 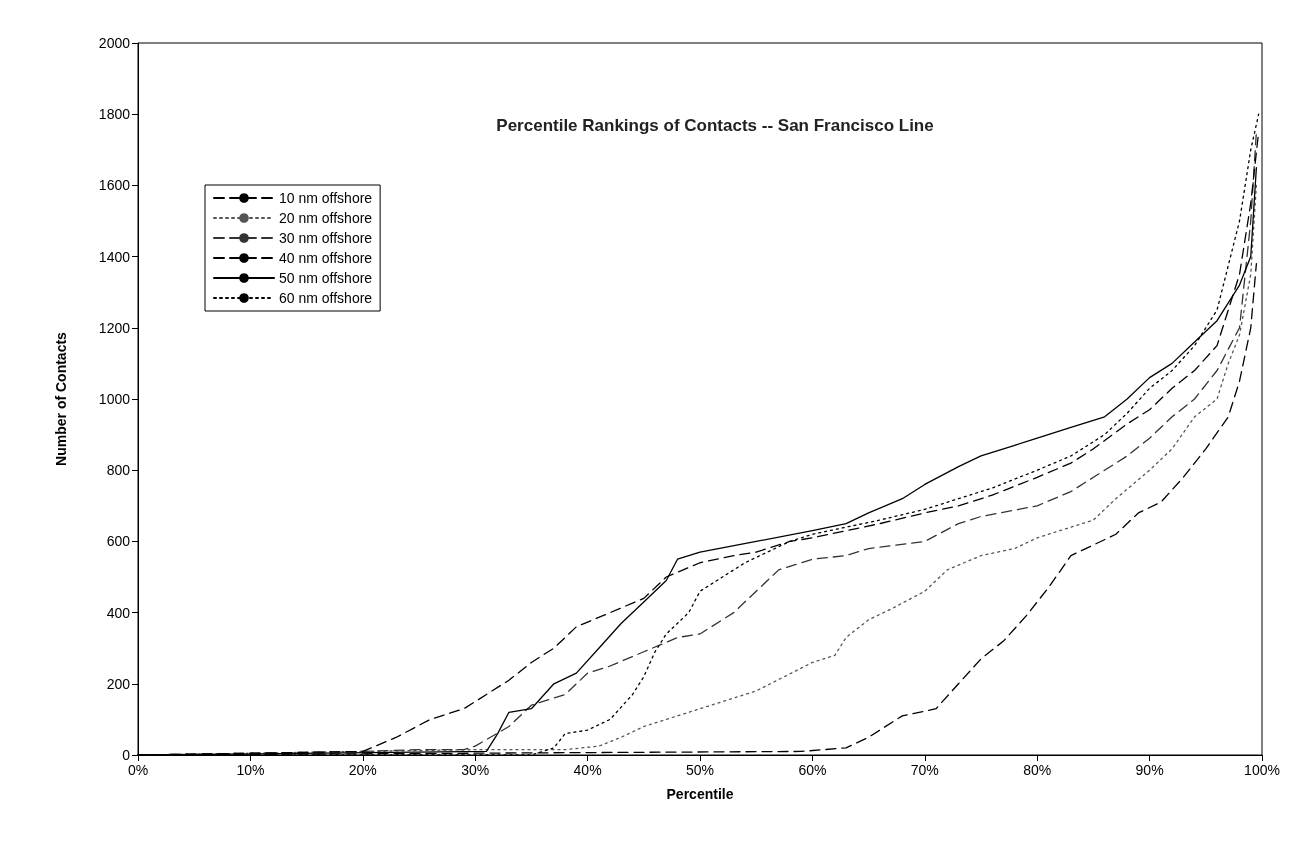 What do you see at coordinates (118, 683) in the screenshot?
I see `y-tick-label: 200` at bounding box center [118, 683].